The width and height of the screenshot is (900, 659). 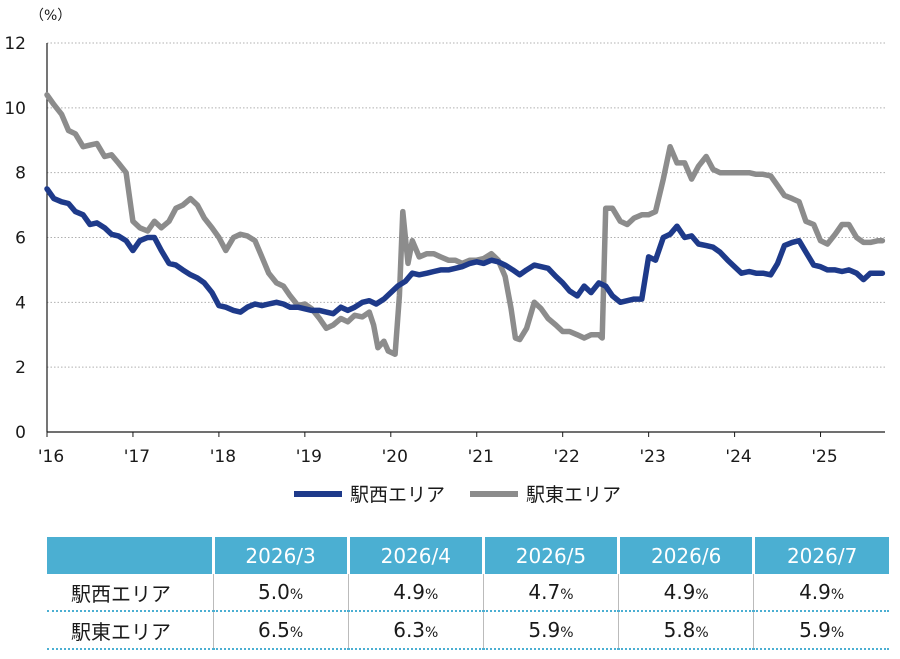 I want to click on table-cell: 6.3%, so click(x=415, y=630).